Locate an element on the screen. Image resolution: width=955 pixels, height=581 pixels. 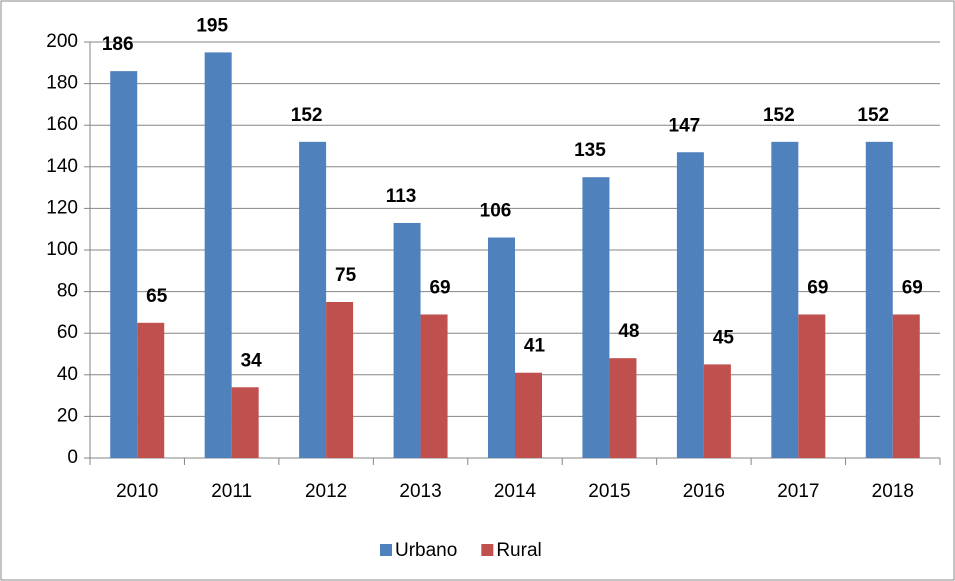
x-tick-label: 2012 is located at coordinates (326, 491).